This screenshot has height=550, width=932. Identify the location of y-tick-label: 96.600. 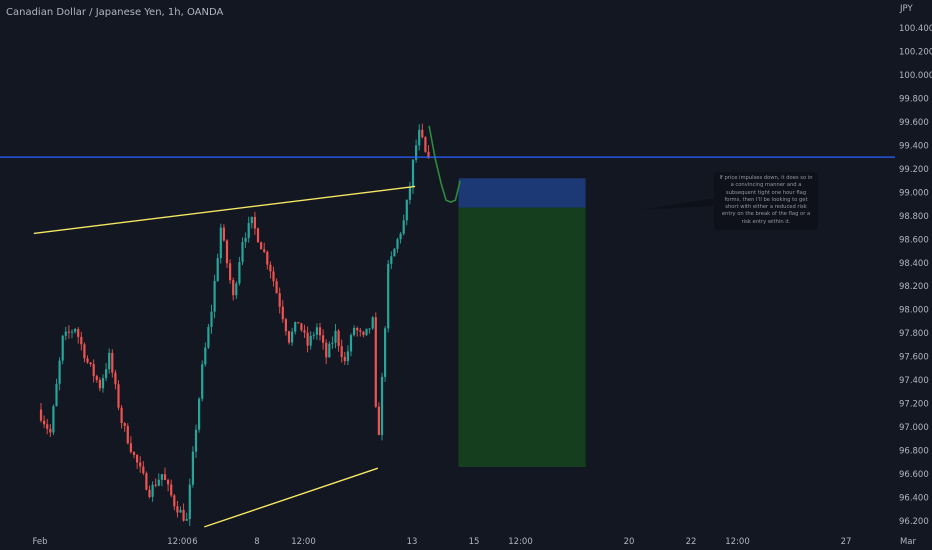
(914, 475).